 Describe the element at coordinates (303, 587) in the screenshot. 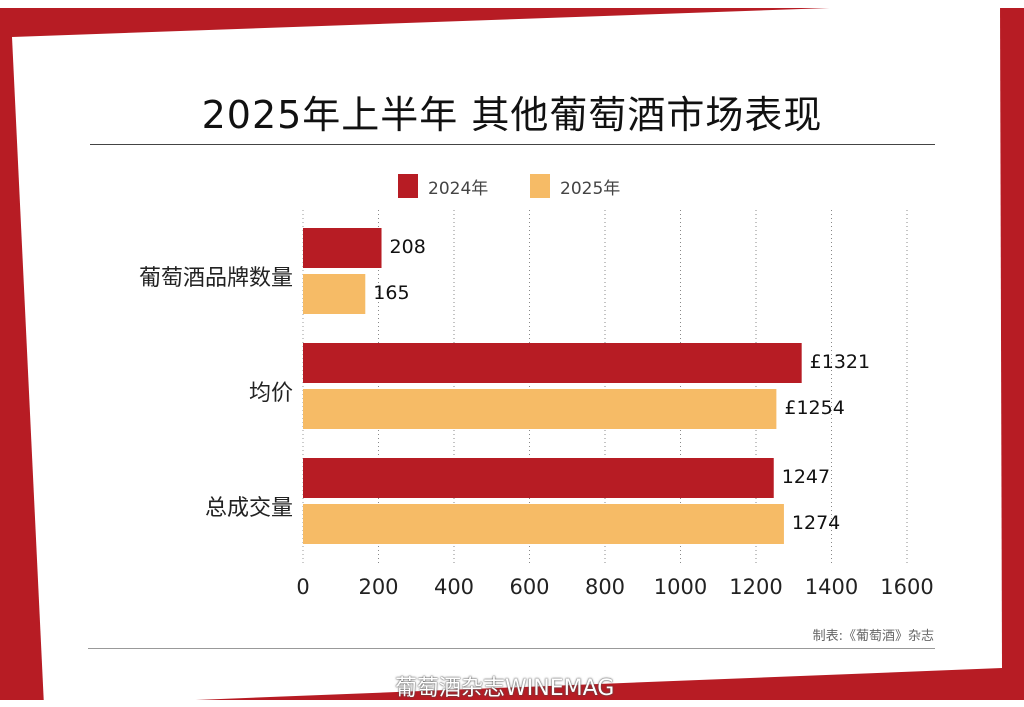

I see `x-tick-label: 0` at that location.